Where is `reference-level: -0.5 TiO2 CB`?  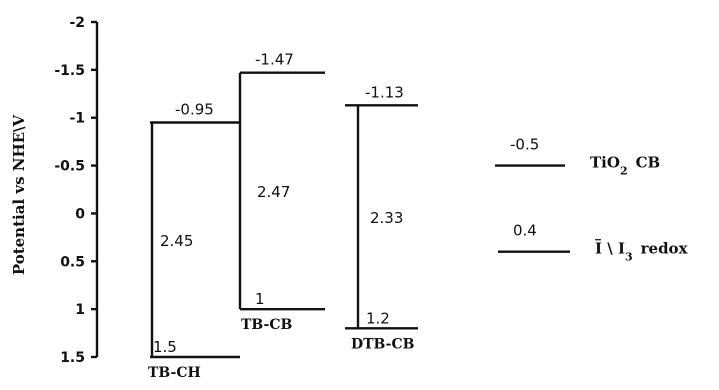
reference-level: -0.5 TiO2 CB is located at coordinates (577, 157).